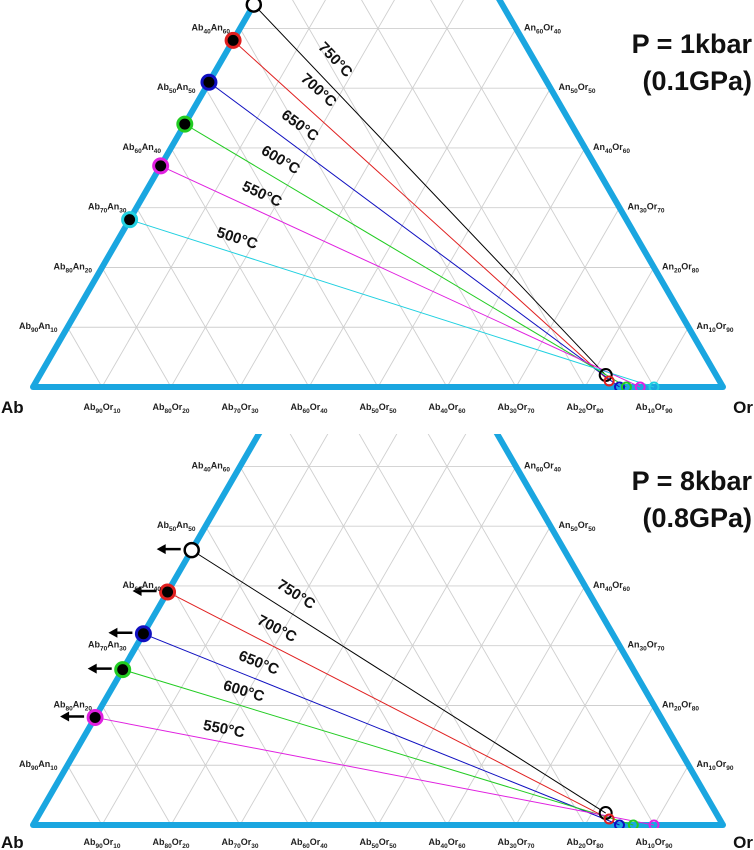 The image size is (754, 850). I want to click on left-edge-tick-label: Ab80An20, so click(73, 705).